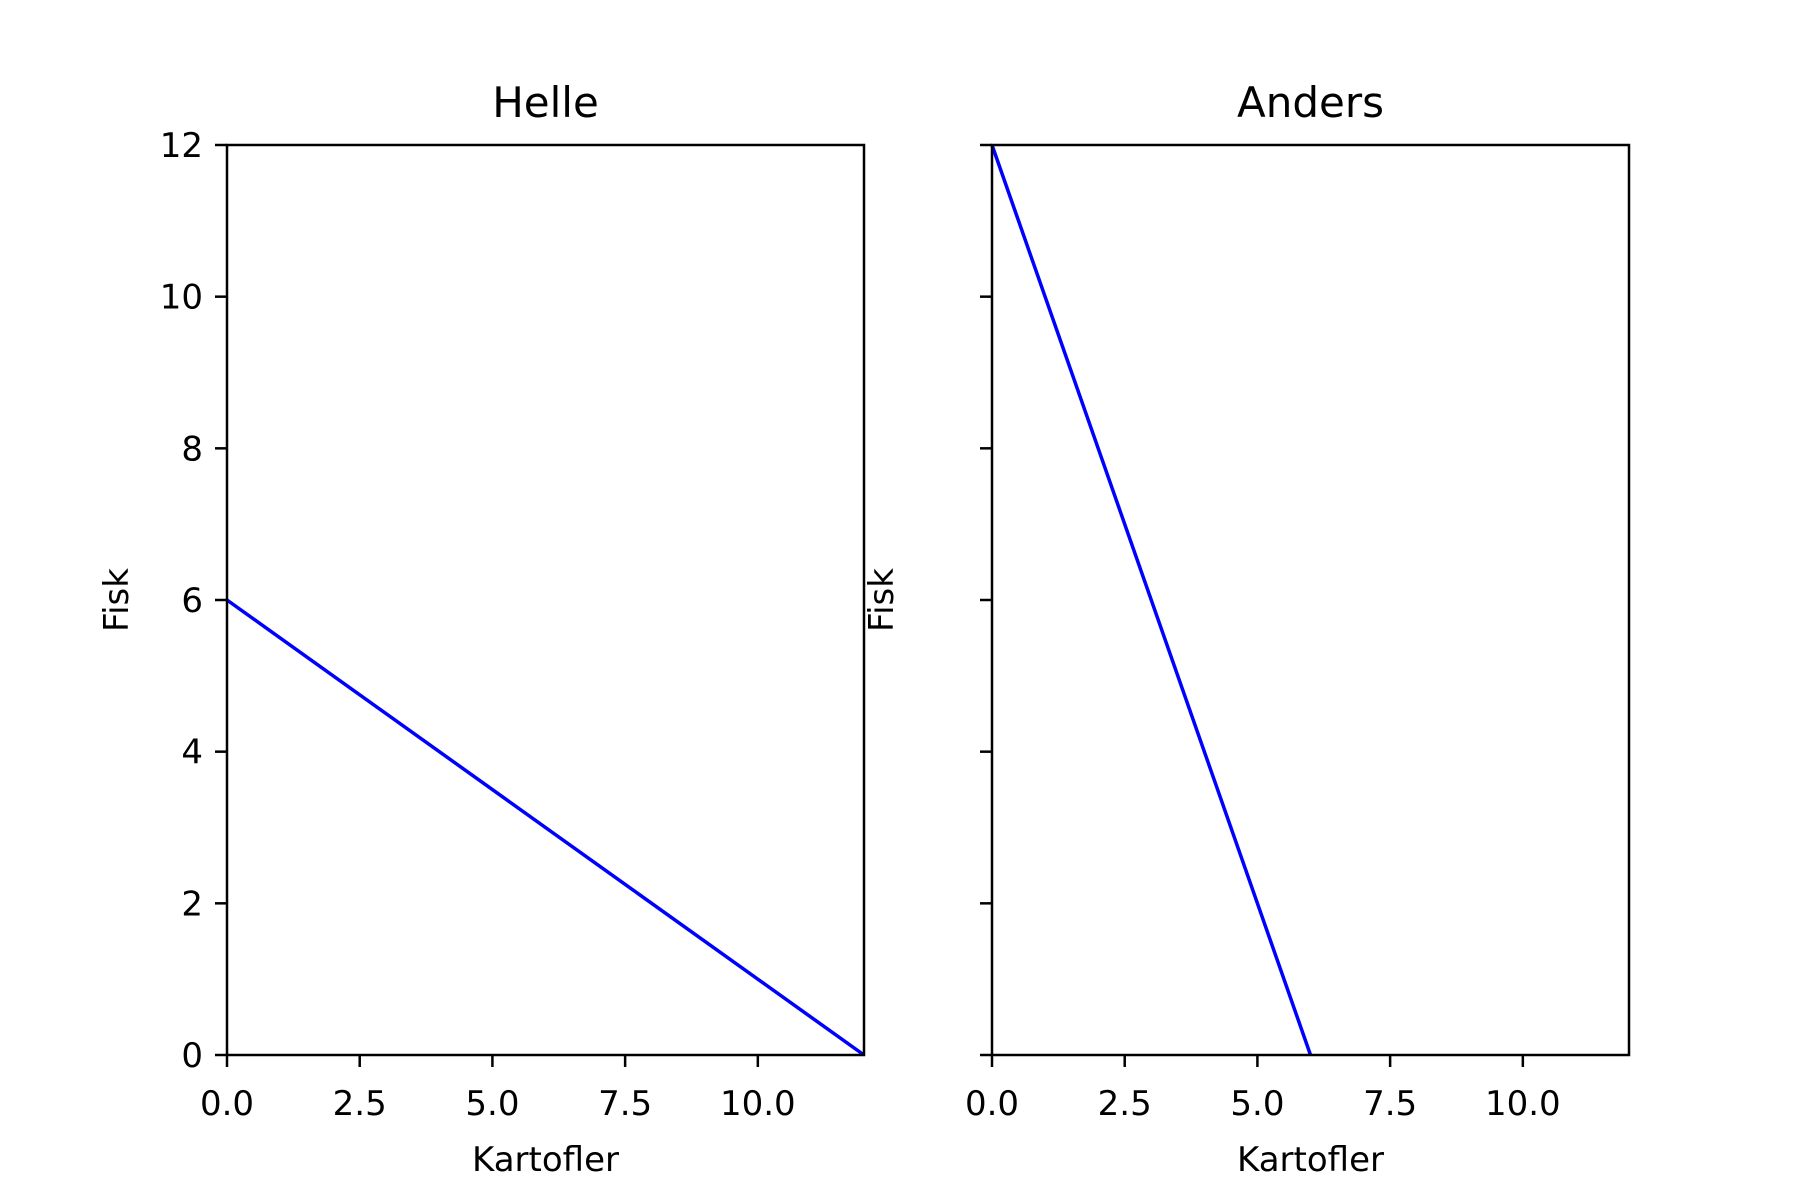 The height and width of the screenshot is (1200, 1800). What do you see at coordinates (192, 601) in the screenshot?
I see `y-tick-label: 6` at bounding box center [192, 601].